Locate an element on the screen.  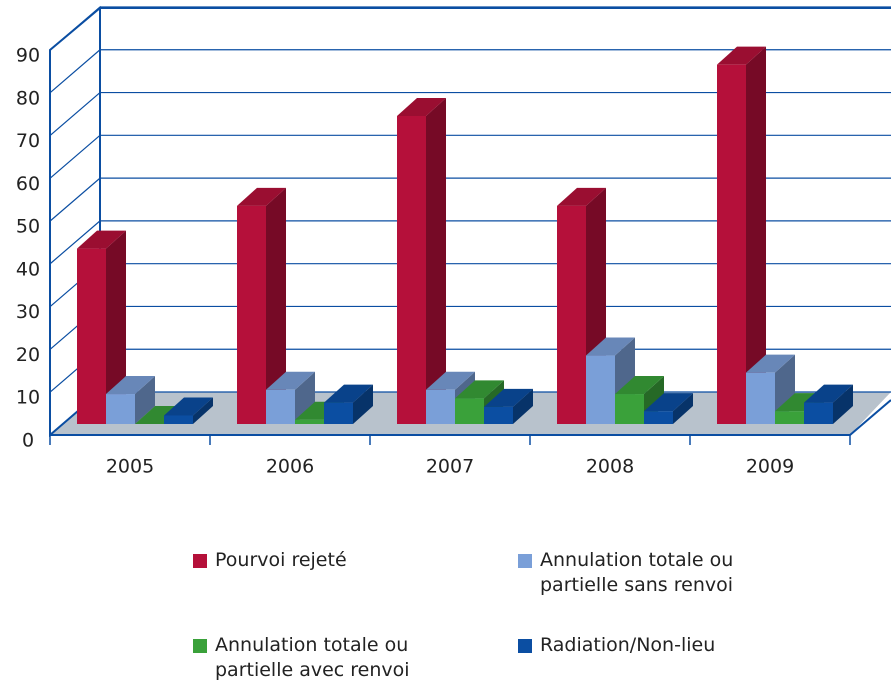
y-tick-label: 0 is located at coordinates (28, 441).